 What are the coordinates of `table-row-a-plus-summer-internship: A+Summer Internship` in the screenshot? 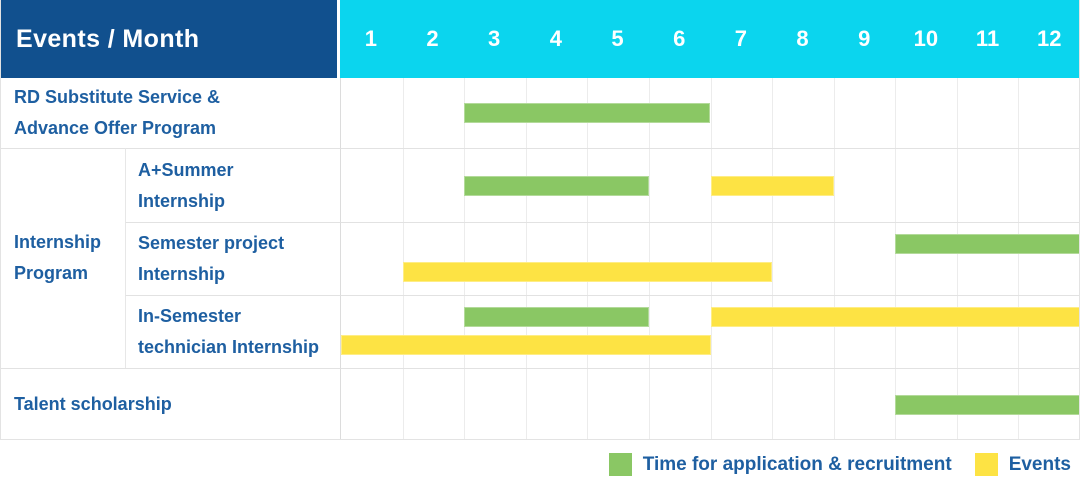 It's located at (540, 185).